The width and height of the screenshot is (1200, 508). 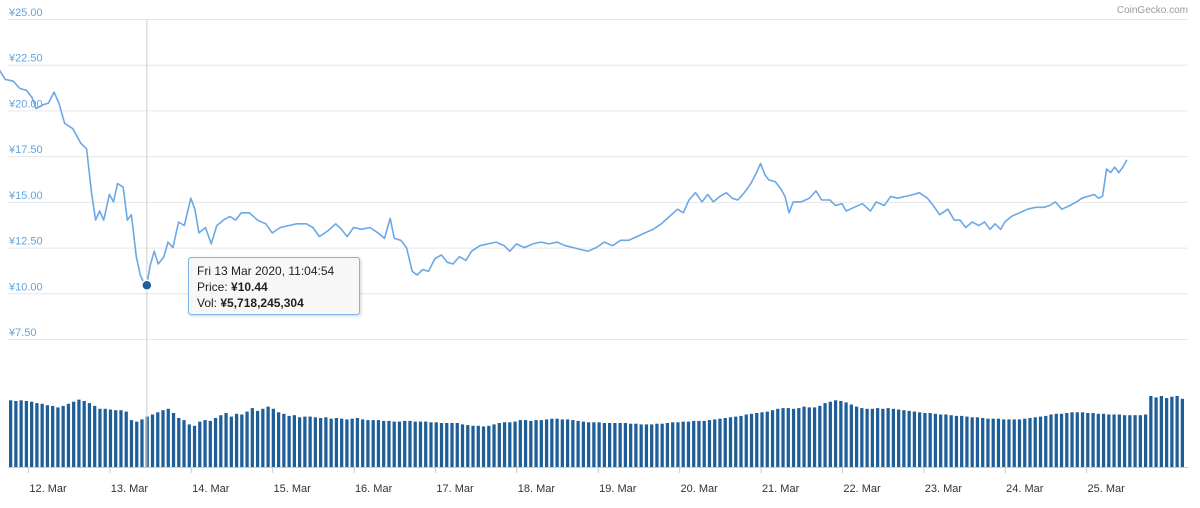 What do you see at coordinates (22, 333) in the screenshot?
I see `y-tick-label: ¥7.50` at bounding box center [22, 333].